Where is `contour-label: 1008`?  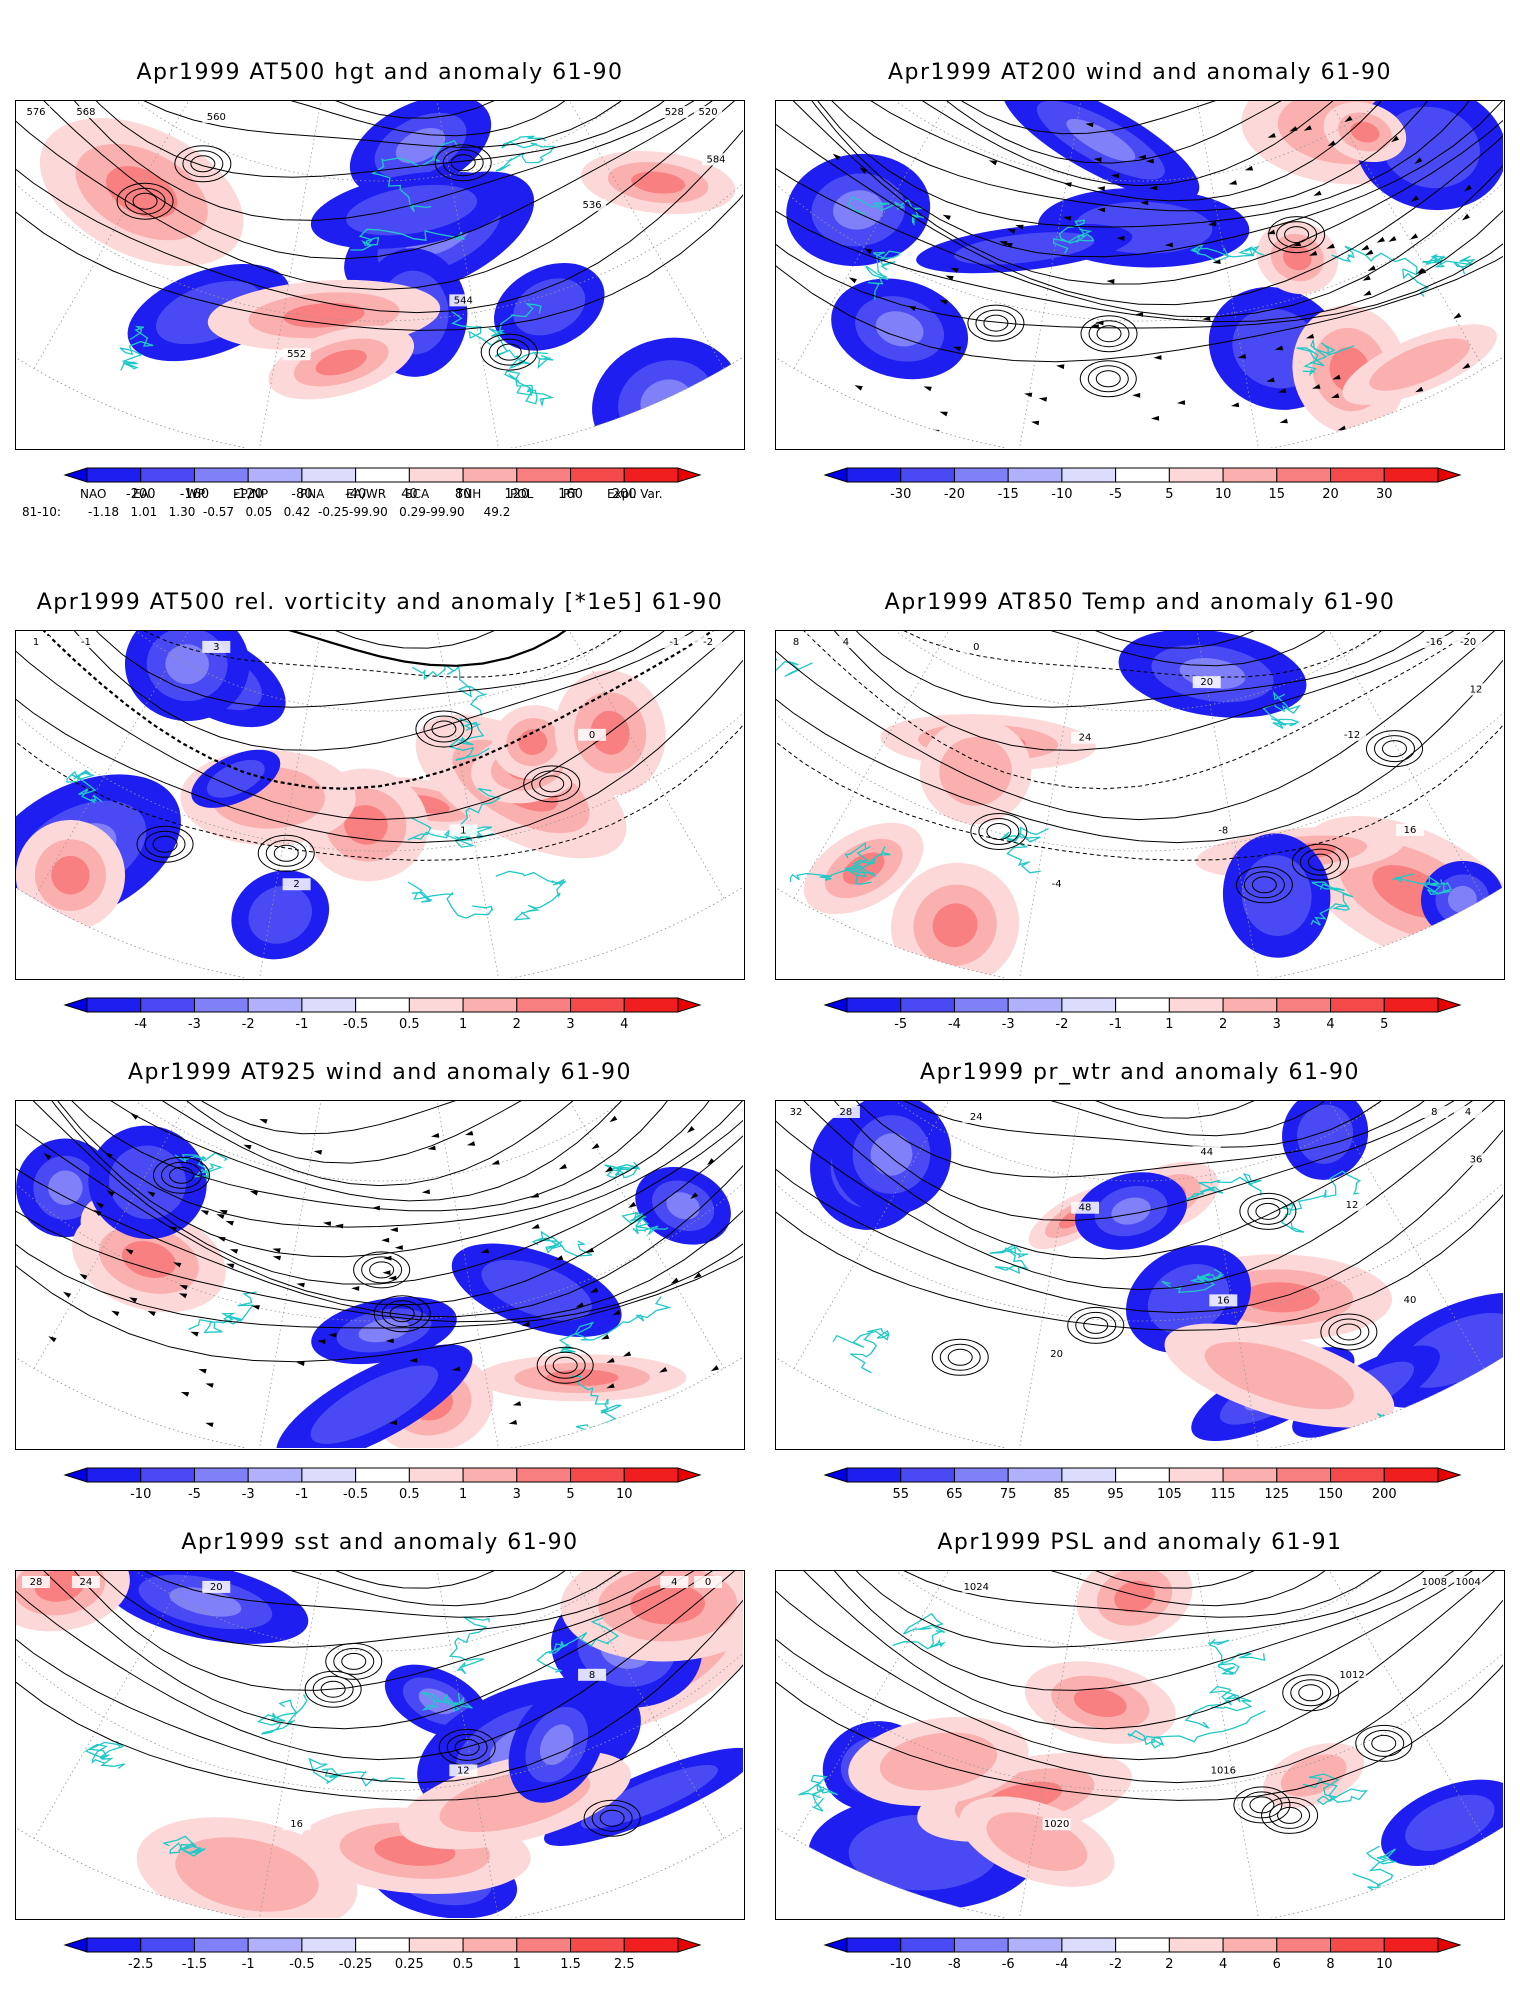
contour-label: 1008 is located at coordinates (1434, 1582).